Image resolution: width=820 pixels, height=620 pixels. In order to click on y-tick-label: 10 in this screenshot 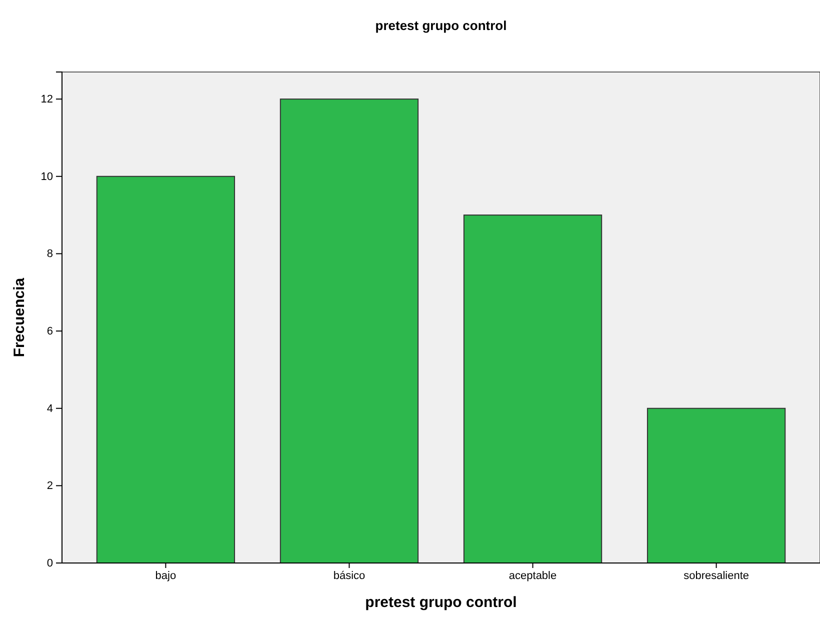, I will do `click(46, 176)`.